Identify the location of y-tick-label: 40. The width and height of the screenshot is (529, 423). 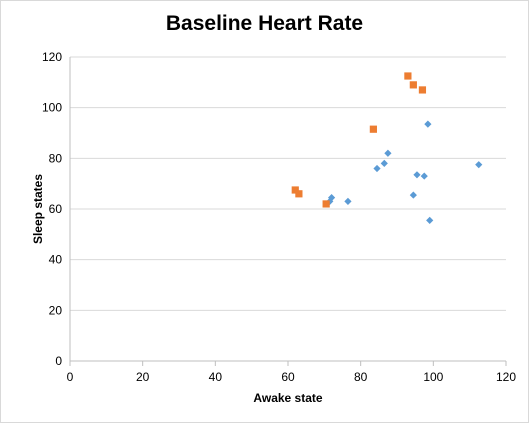
(56, 260).